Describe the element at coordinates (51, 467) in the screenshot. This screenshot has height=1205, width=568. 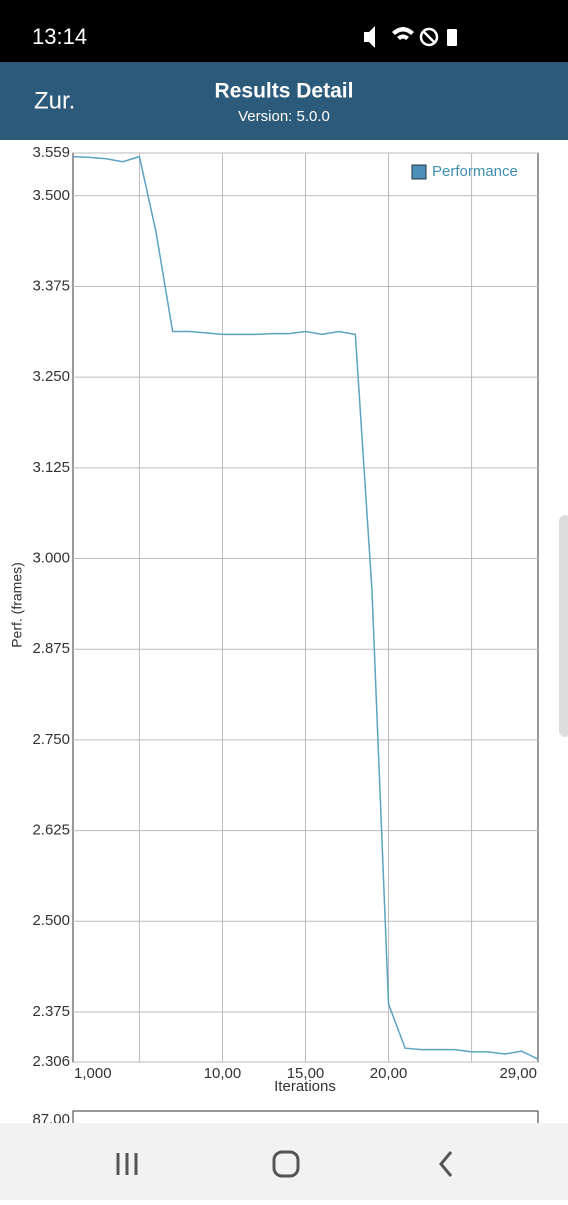
I see `y-tick-label: 3.125` at that location.